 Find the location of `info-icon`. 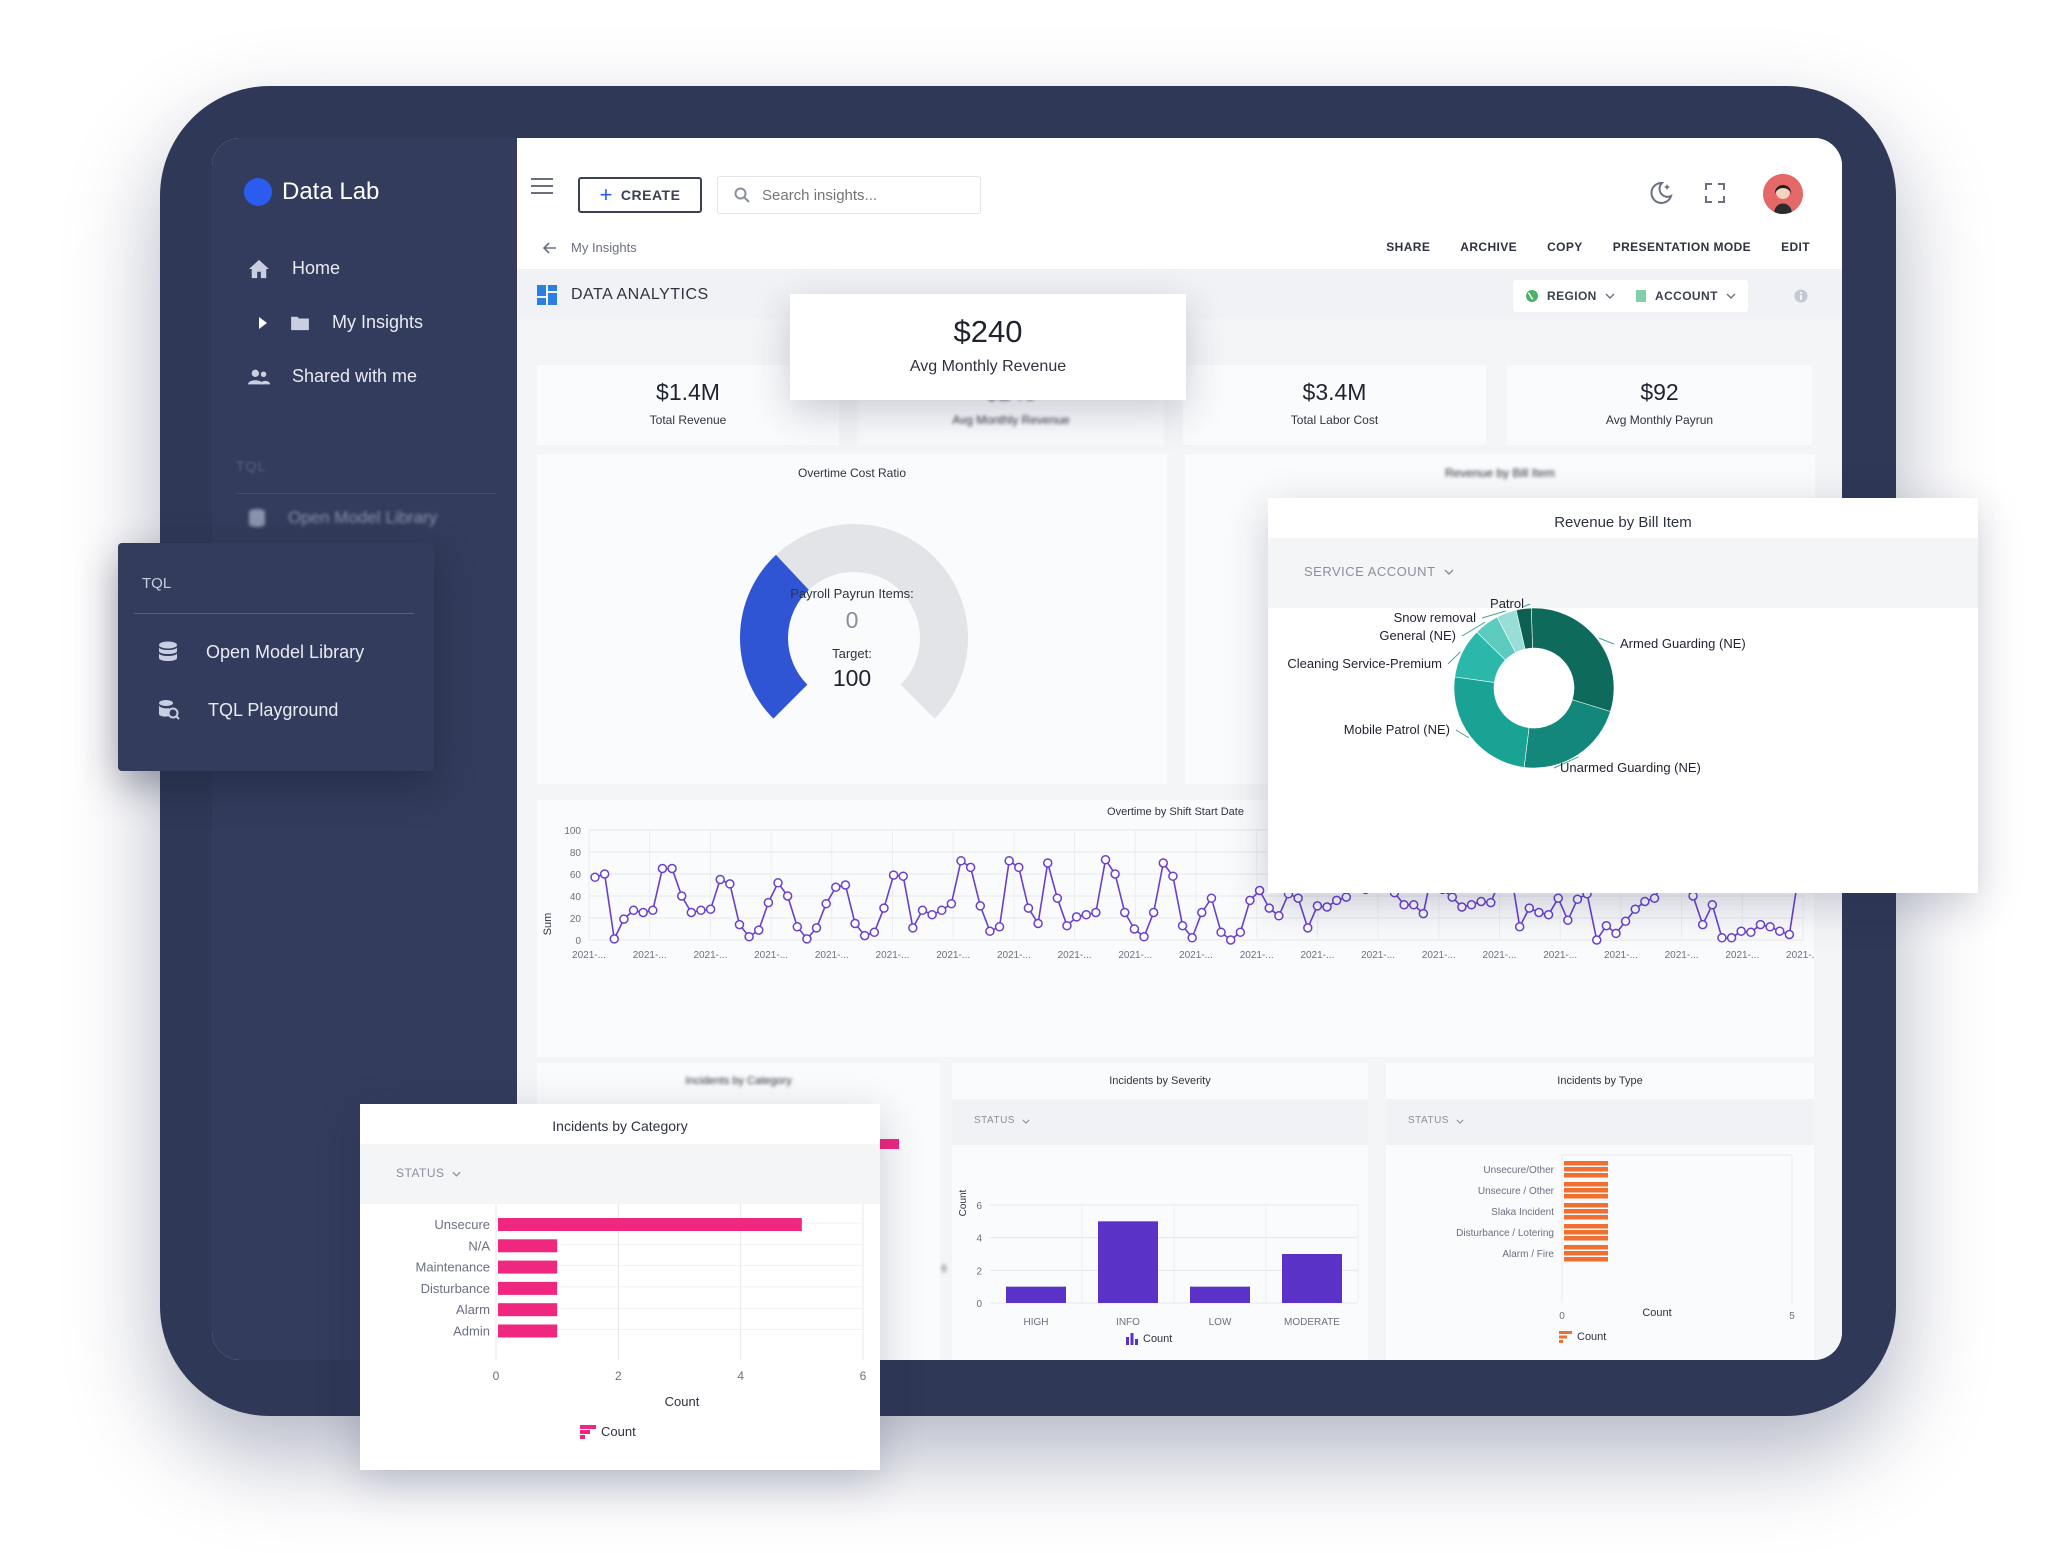

info-icon is located at coordinates (1801, 296).